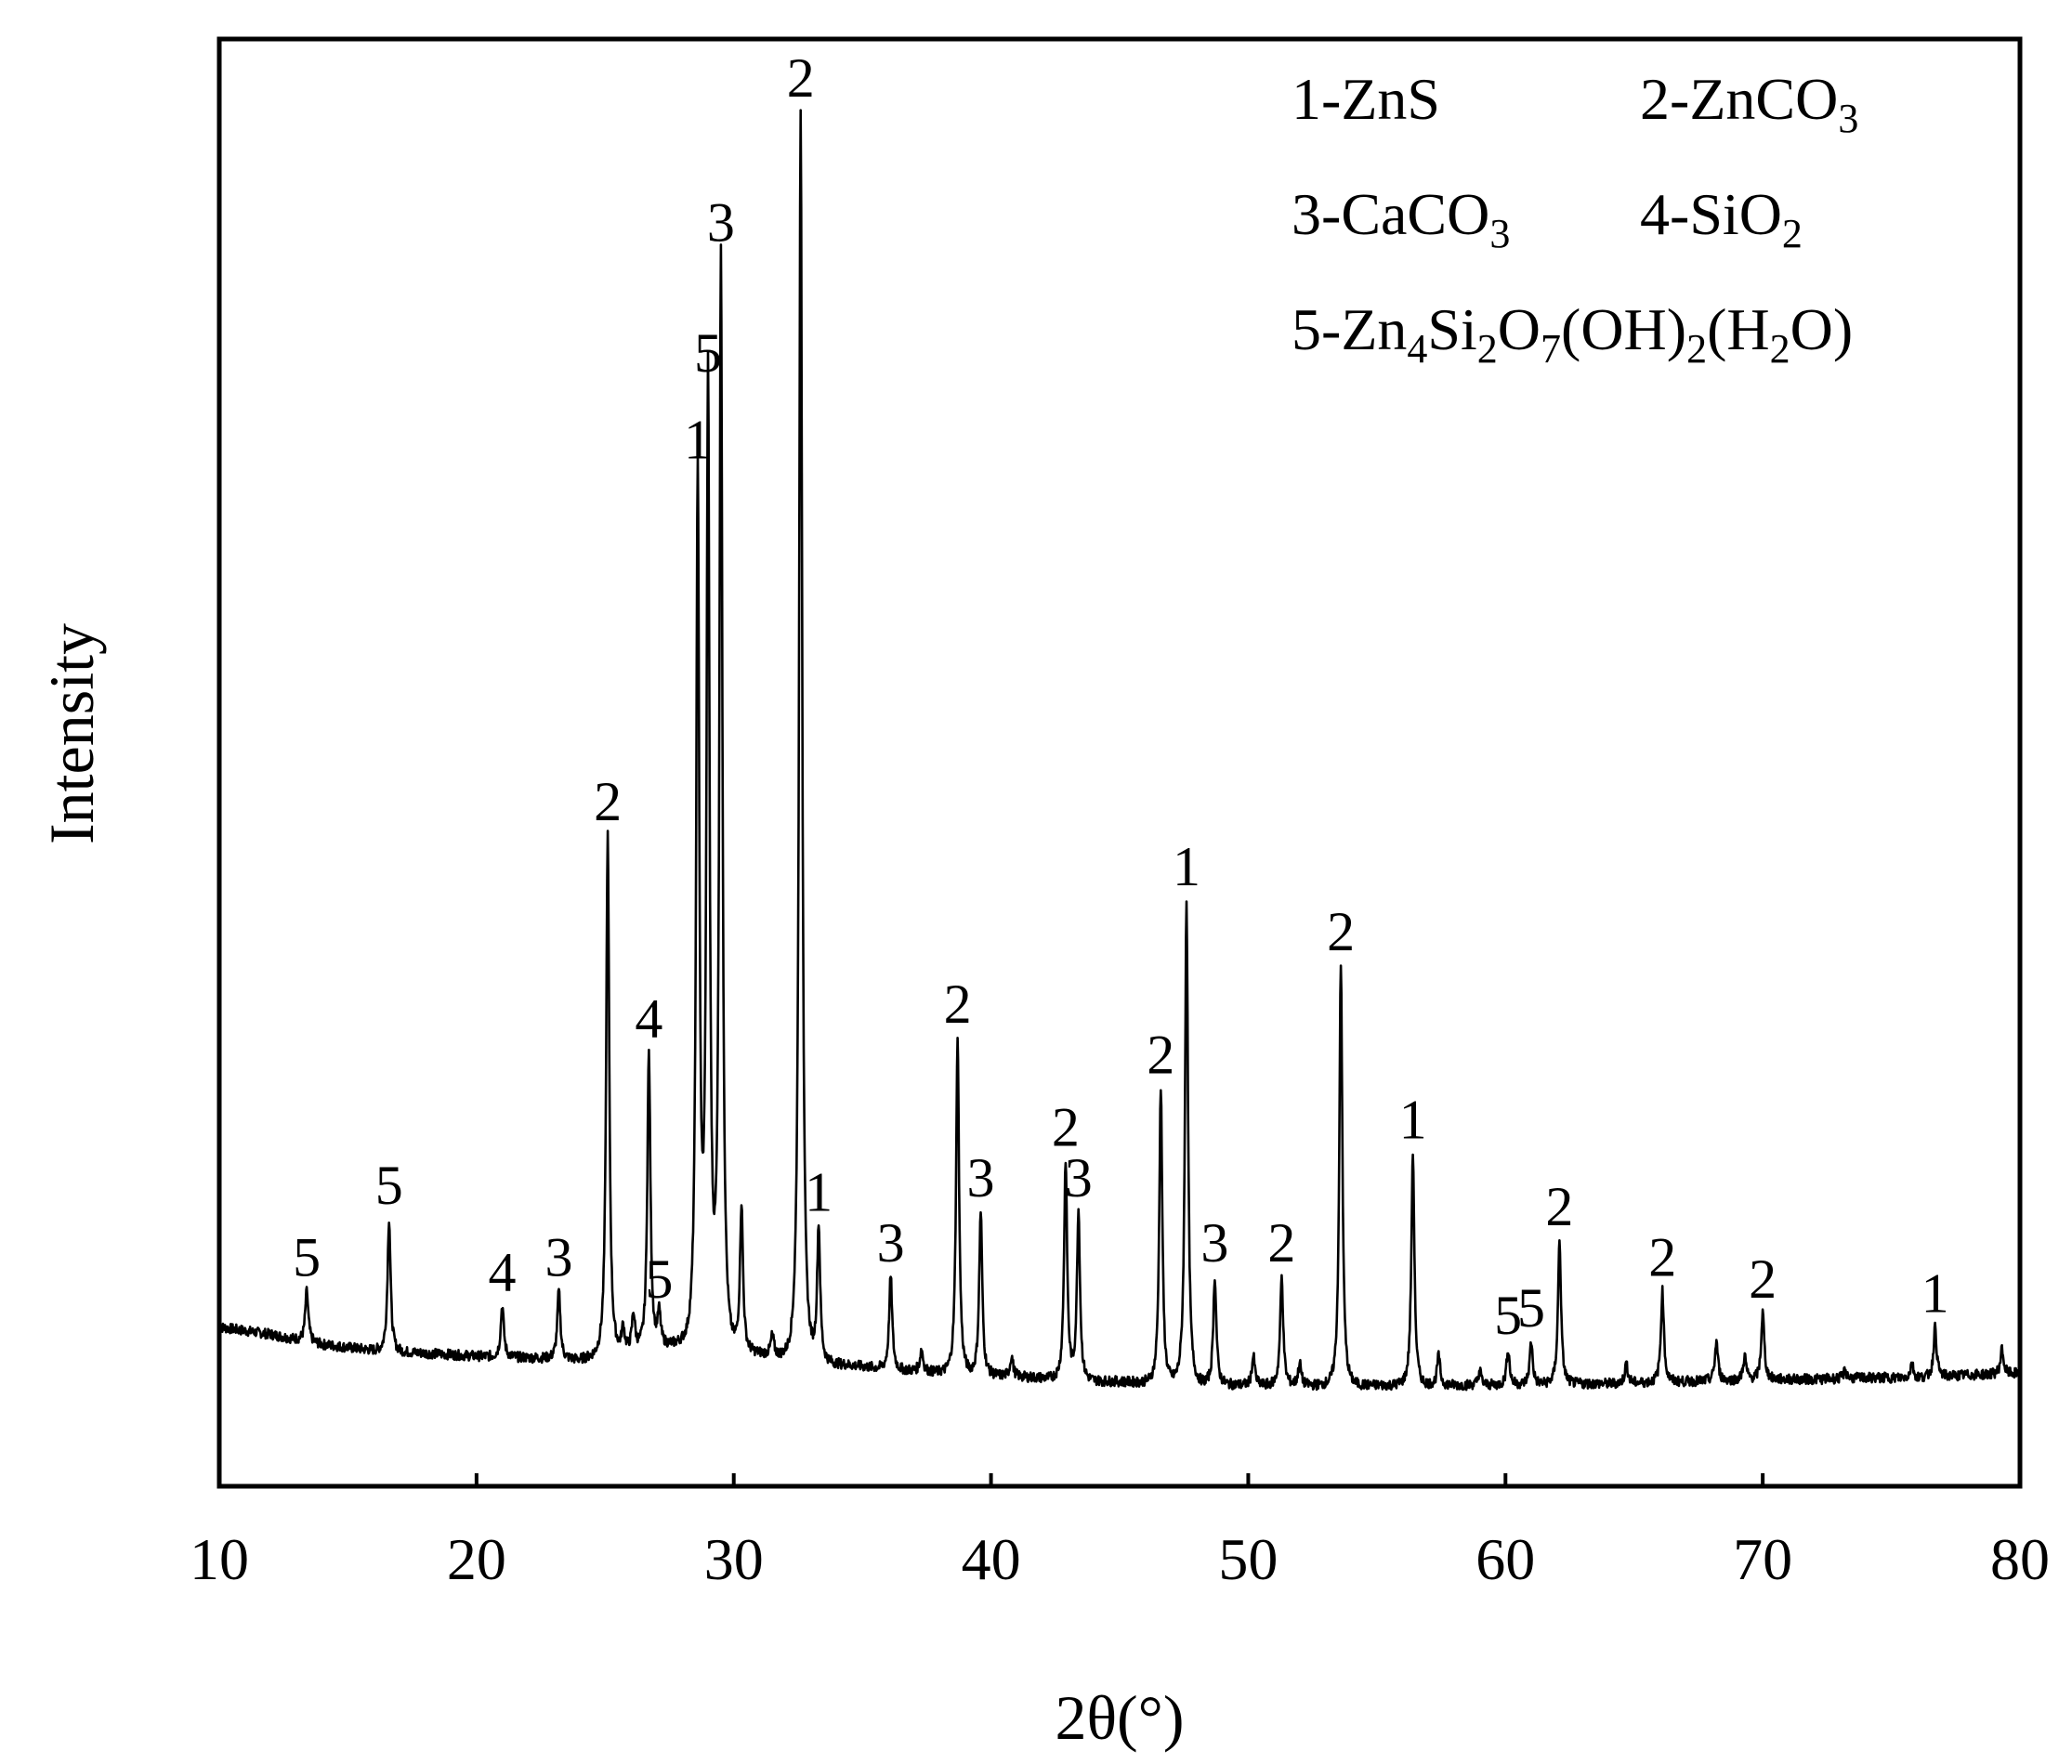 Image resolution: width=2072 pixels, height=1764 pixels. Describe the element at coordinates (219, 1559) in the screenshot. I see `x-tick-label: 10` at that location.